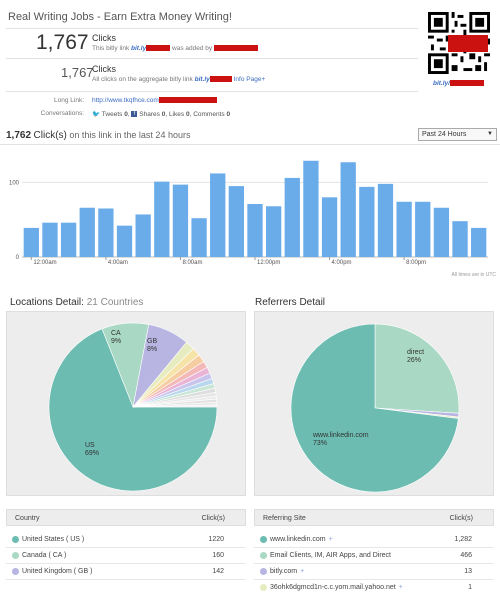 The height and width of the screenshot is (593, 500). Describe the element at coordinates (152, 341) in the screenshot. I see `pie-label: GB` at that location.